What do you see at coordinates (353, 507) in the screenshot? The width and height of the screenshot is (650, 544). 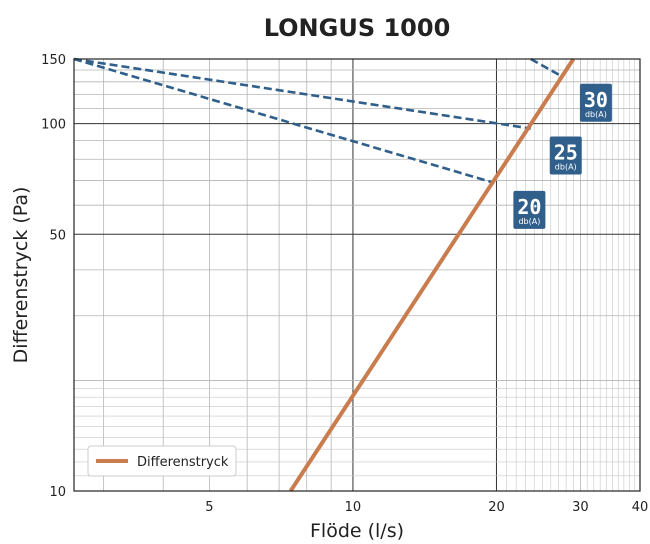 I see `x-tick-label: 10` at bounding box center [353, 507].